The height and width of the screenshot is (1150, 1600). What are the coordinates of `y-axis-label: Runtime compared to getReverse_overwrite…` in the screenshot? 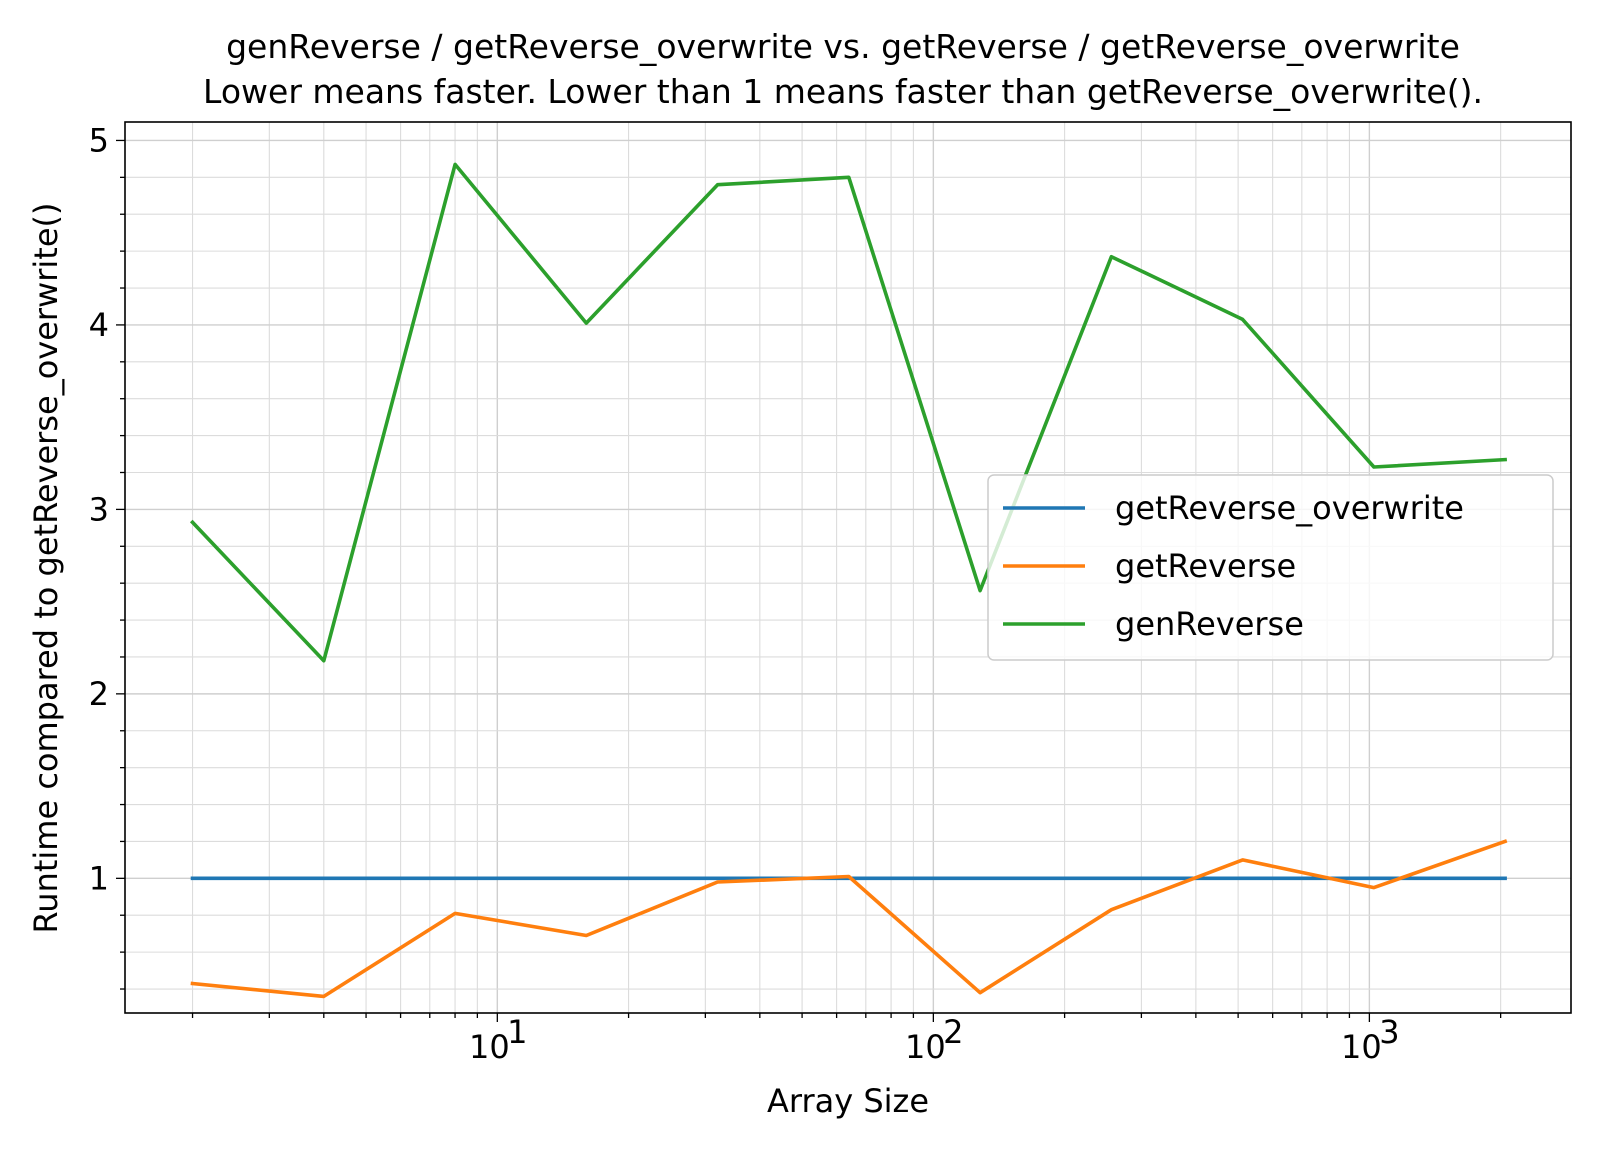 It's located at (46, 568).